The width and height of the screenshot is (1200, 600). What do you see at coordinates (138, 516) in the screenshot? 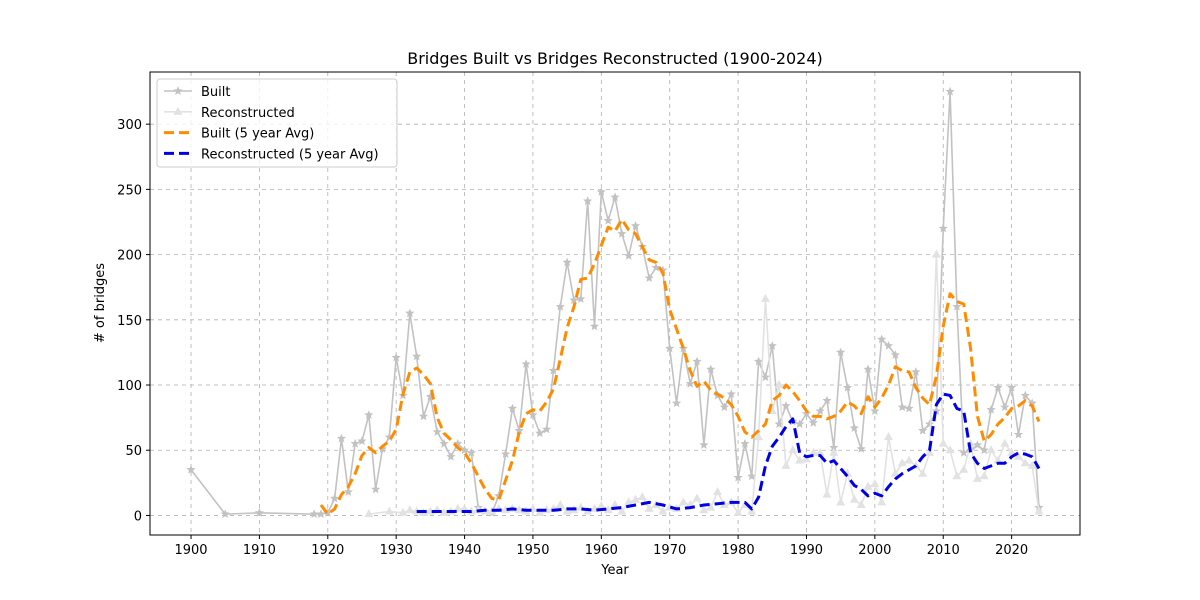
I see `y-tick-label: 0` at bounding box center [138, 516].